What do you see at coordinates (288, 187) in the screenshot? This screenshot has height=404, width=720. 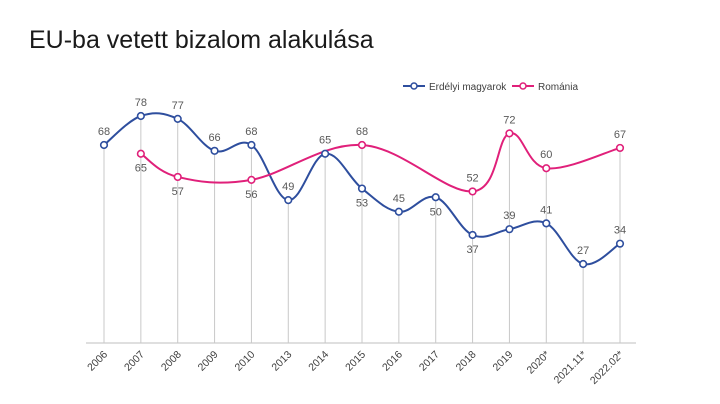 I see `data-label: 49` at bounding box center [288, 187].